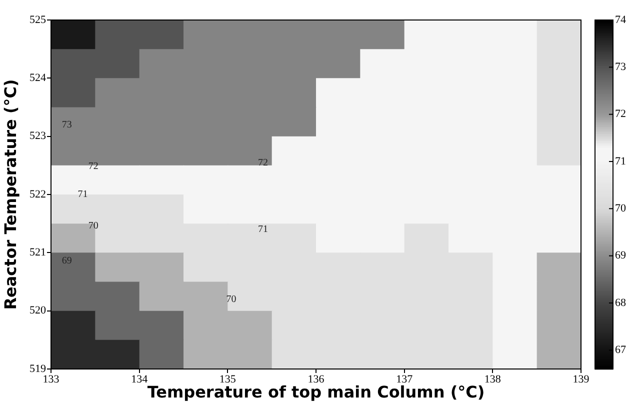 This screenshot has width=627, height=403. What do you see at coordinates (620, 20) in the screenshot?
I see `color-bar-label: 74` at bounding box center [620, 20].